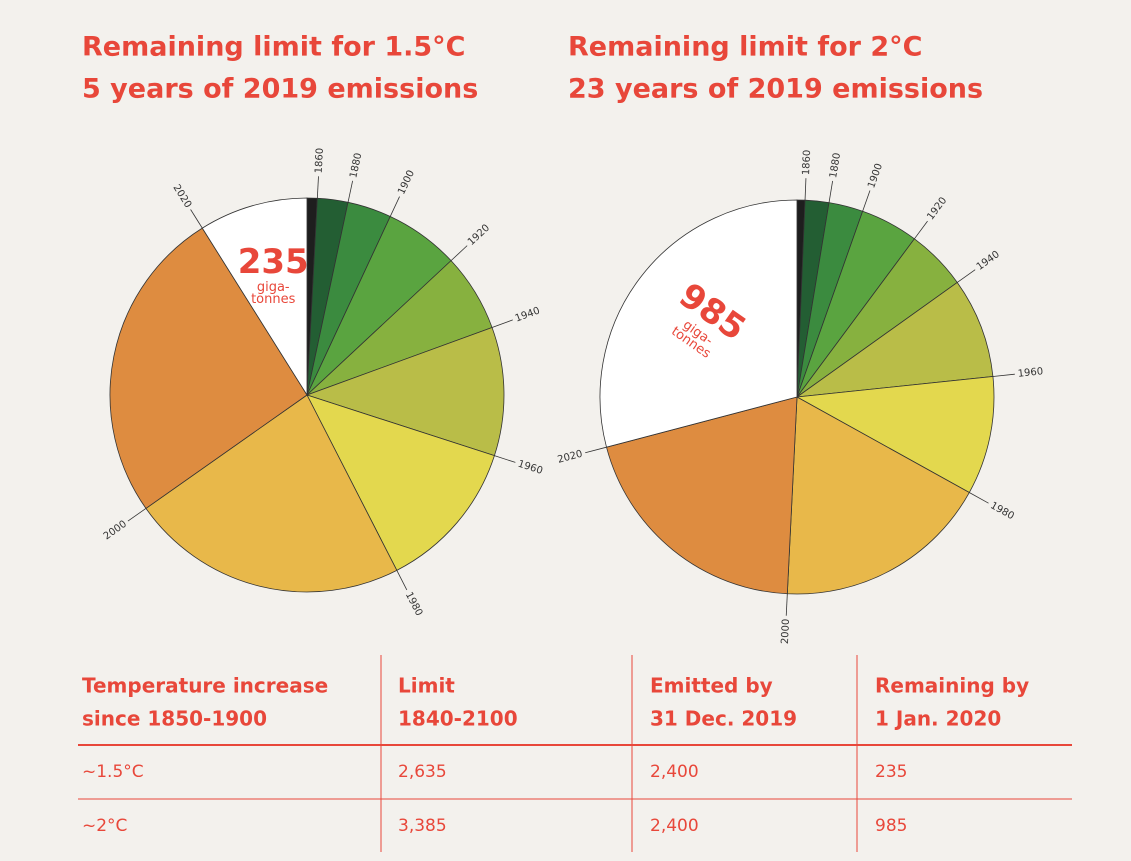  What do you see at coordinates (274, 47) in the screenshot?
I see `chart-title: Remaining limit for 1.5°C` at bounding box center [274, 47].